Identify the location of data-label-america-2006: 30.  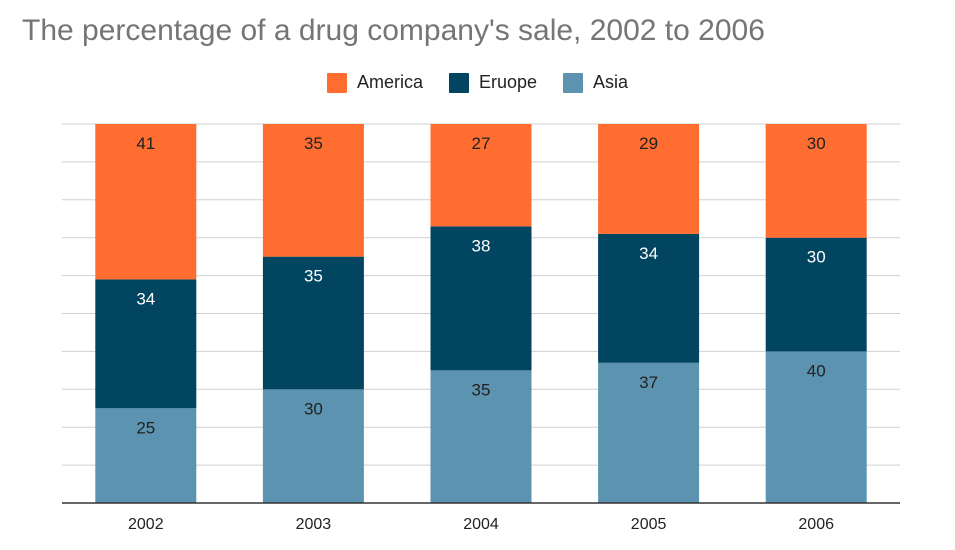
(816, 143).